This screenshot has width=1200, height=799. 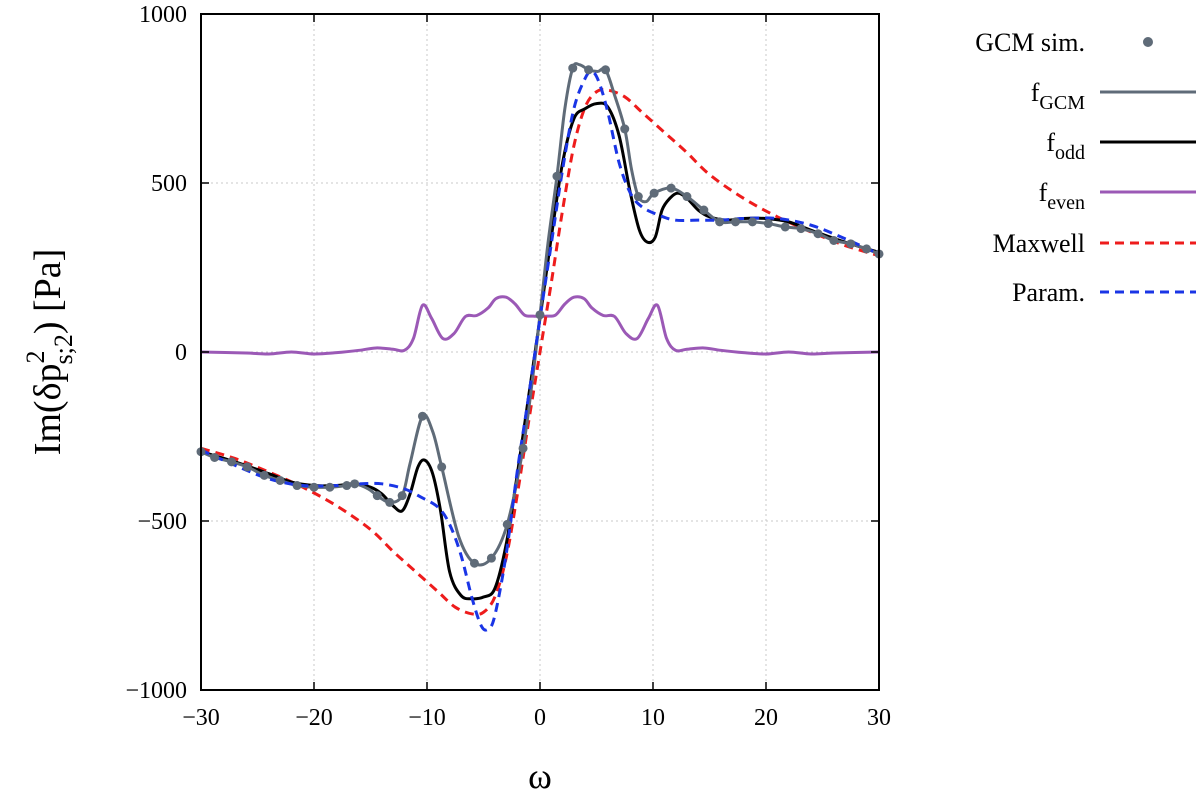 What do you see at coordinates (48, 291) in the screenshot?
I see `y-axis-label-tail: ) [Pa]` at bounding box center [48, 291].